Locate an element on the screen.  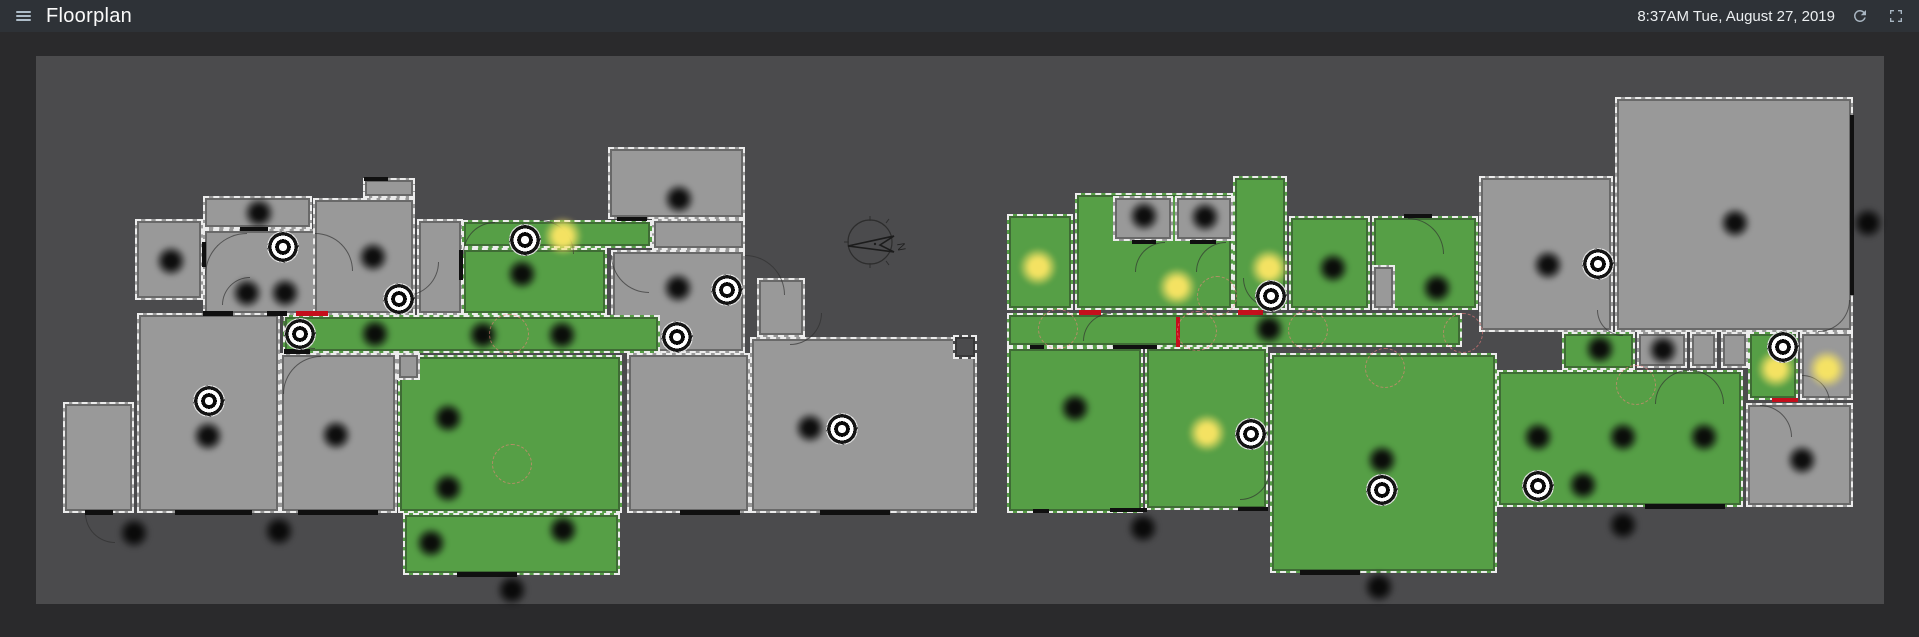
fullscreen-button is located at coordinates (1896, 16).